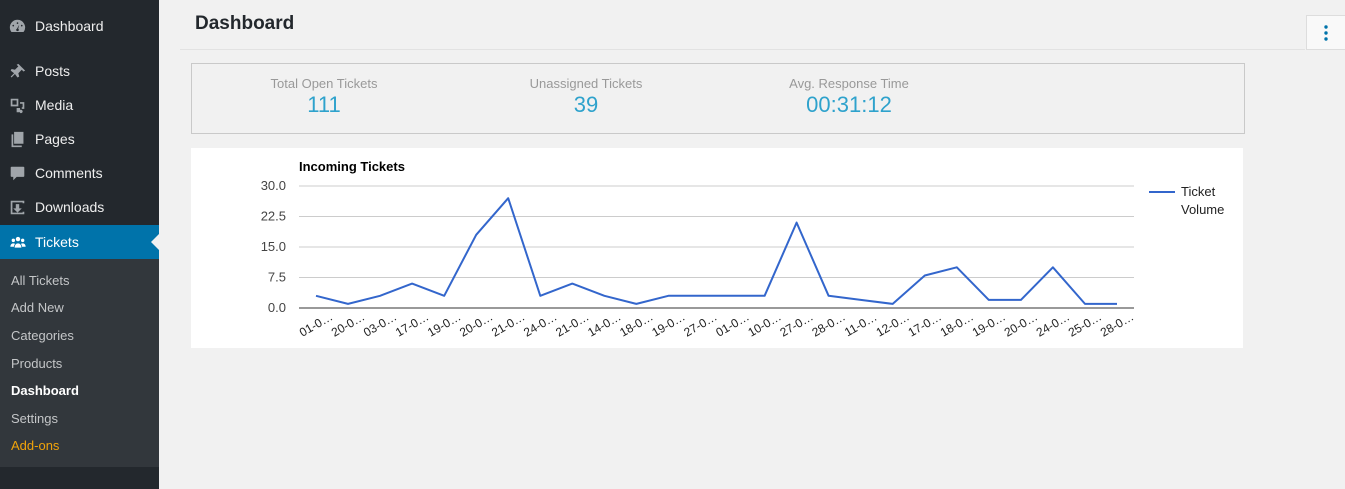 Image resolution: width=1345 pixels, height=489 pixels. I want to click on submenu-settings: Settings, so click(34, 418).